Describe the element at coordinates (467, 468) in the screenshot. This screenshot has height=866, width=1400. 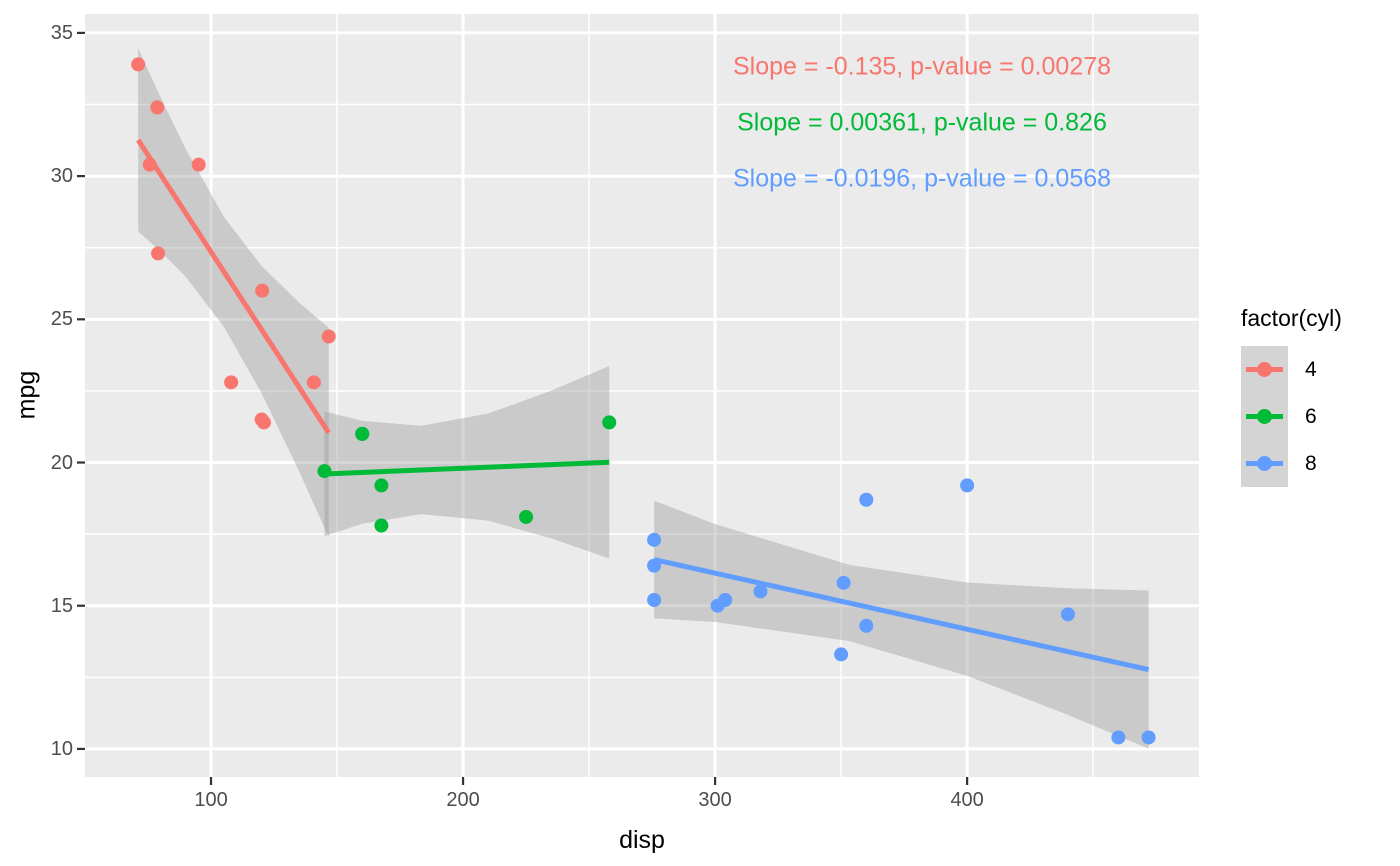
I see `regression-line-cyl6` at that location.